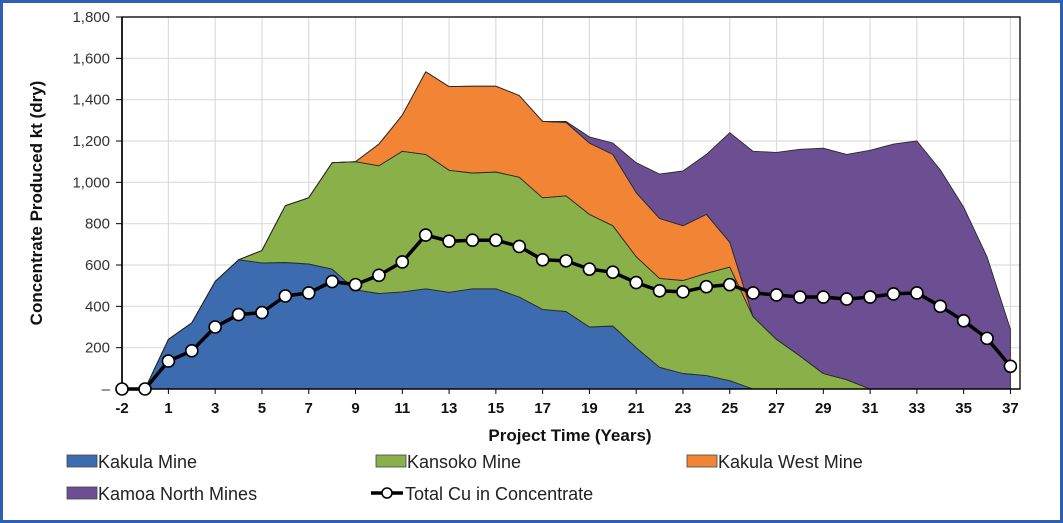 The image size is (1063, 523). I want to click on x-tick-label: 5, so click(262, 408).